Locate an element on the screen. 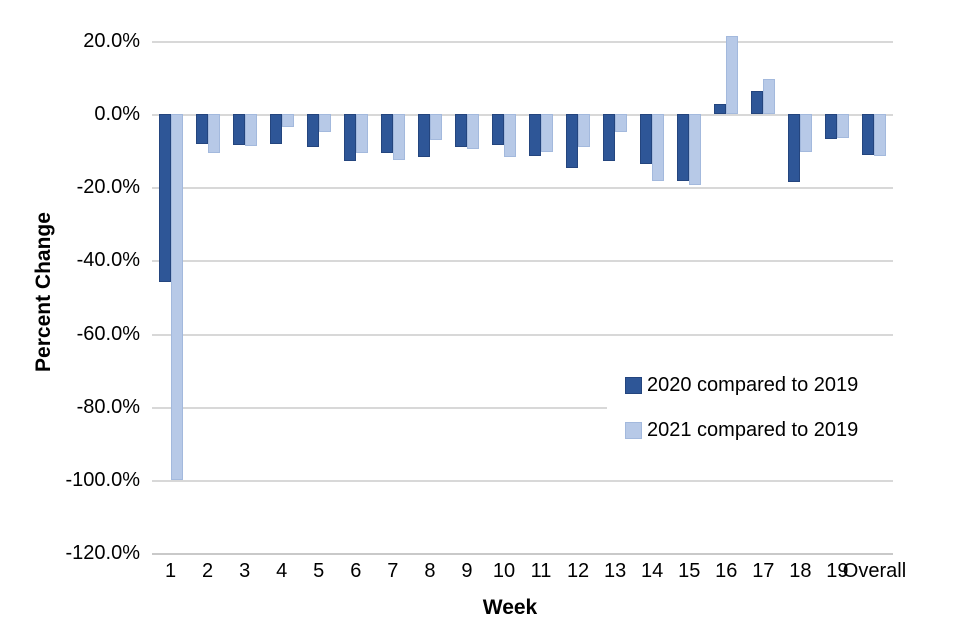  legend-item-2021: 2021 compared to 2019 is located at coordinates (784, 430).